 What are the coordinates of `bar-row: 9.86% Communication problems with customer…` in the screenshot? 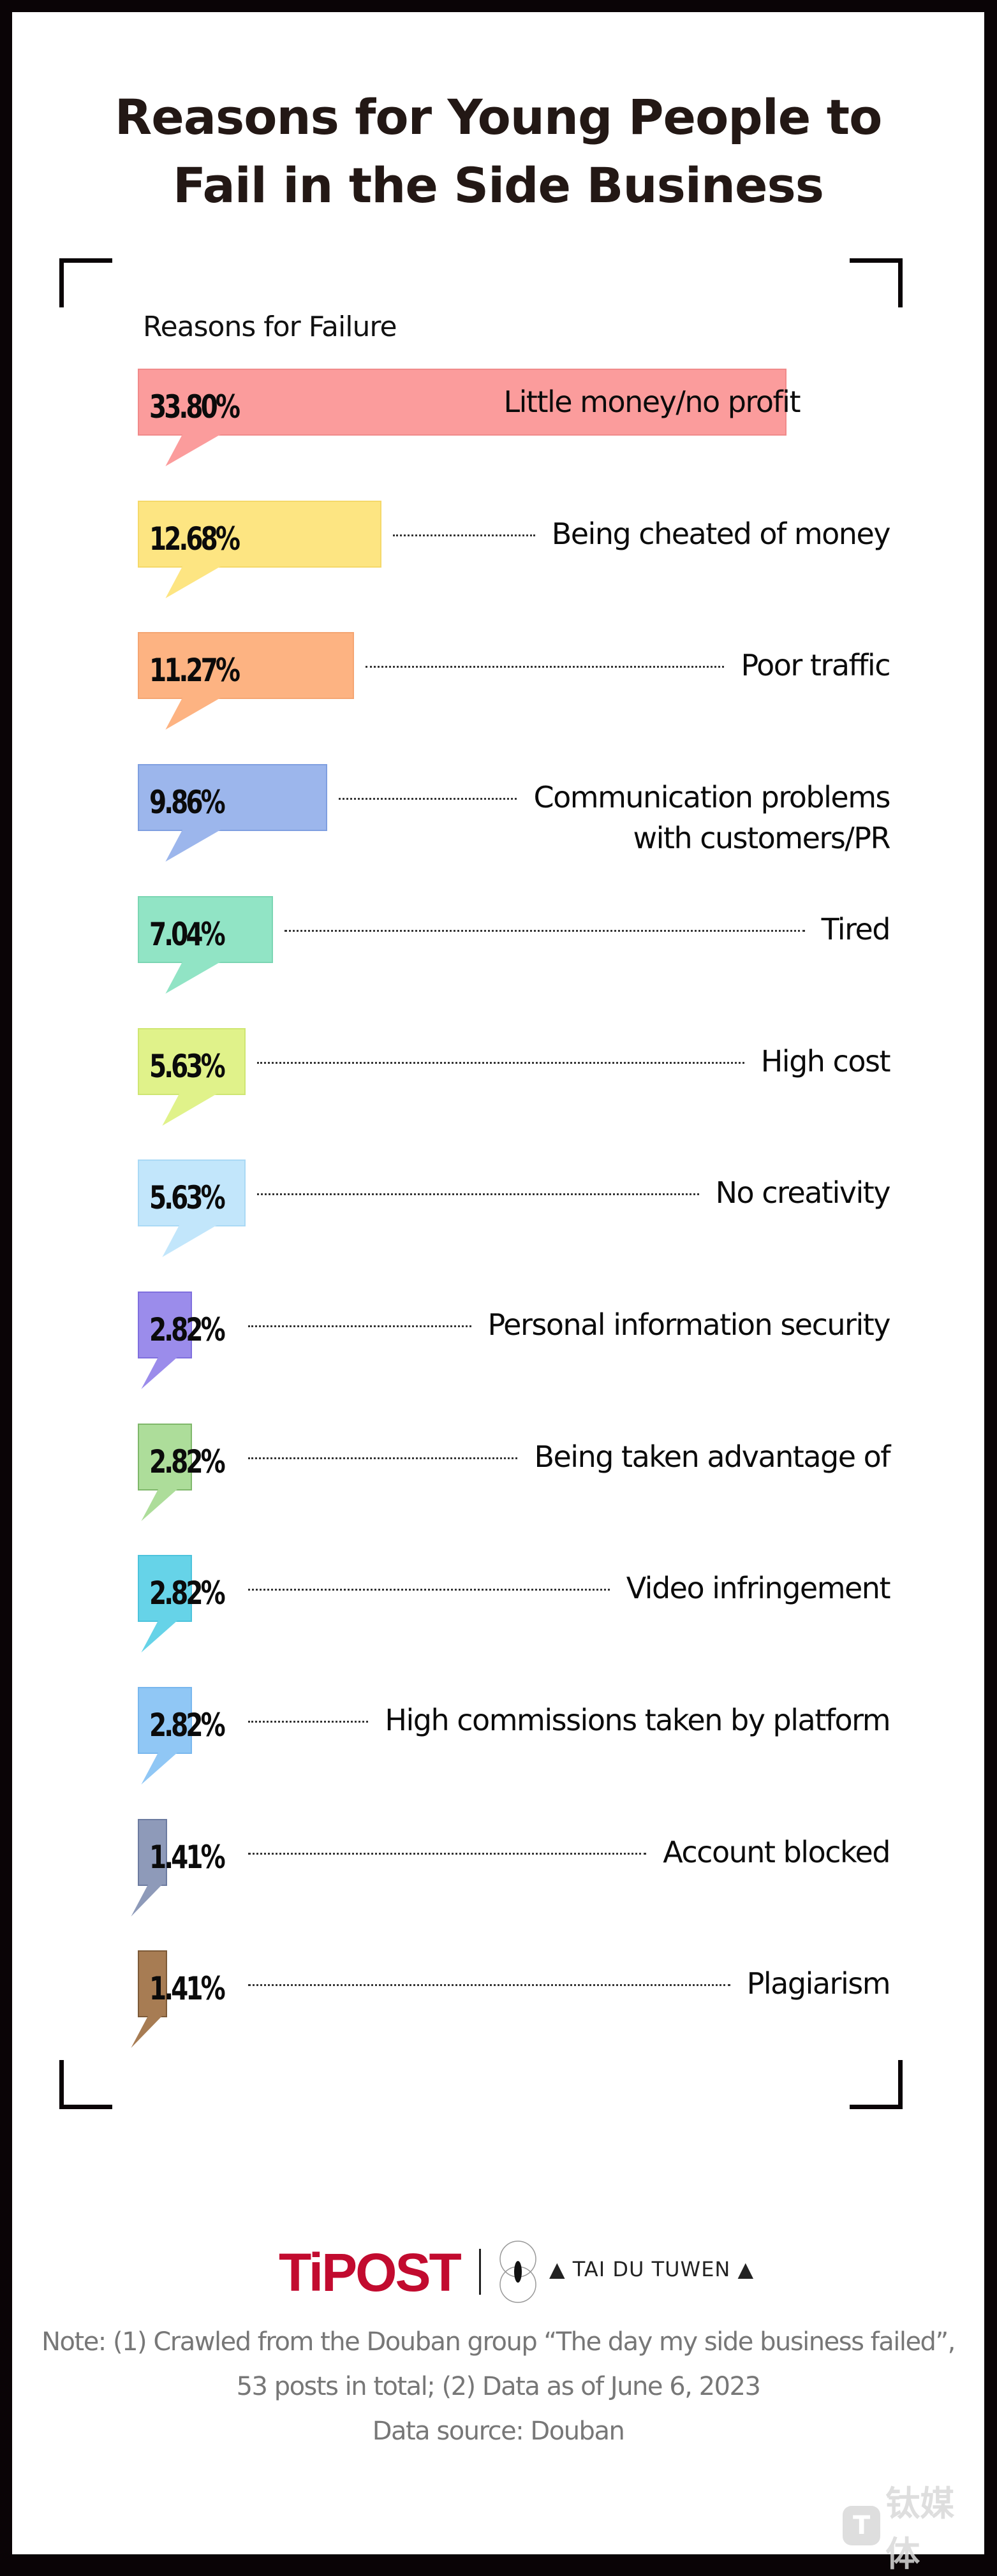 It's located at (498, 828).